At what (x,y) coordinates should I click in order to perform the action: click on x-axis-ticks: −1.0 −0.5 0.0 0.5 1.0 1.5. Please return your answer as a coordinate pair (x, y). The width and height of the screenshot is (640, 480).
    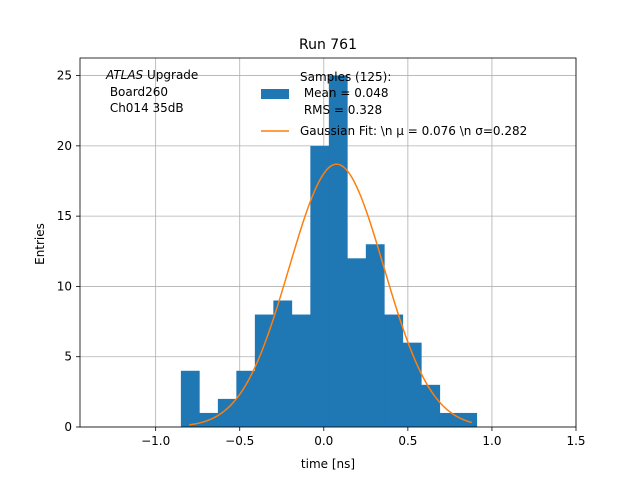
    Looking at the image, I should click on (363, 437).